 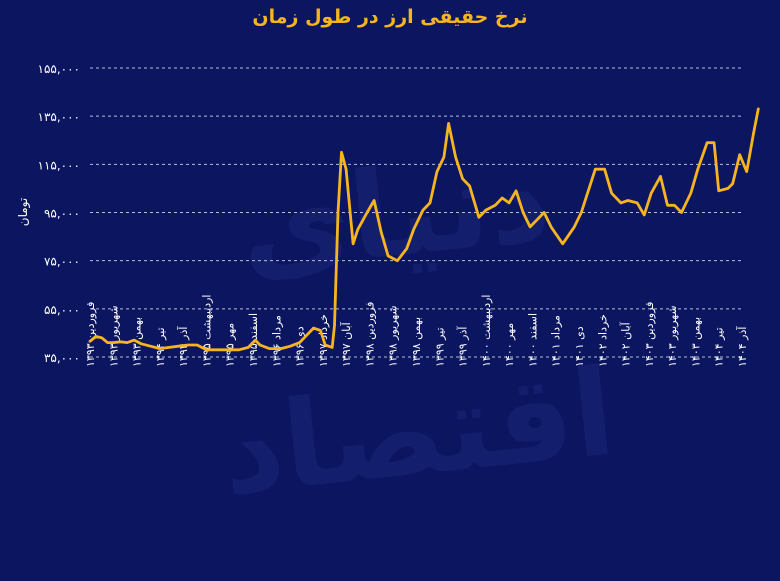 I want to click on y-tick-label: ۷۵,۰۰۰, so click(x=62, y=262).